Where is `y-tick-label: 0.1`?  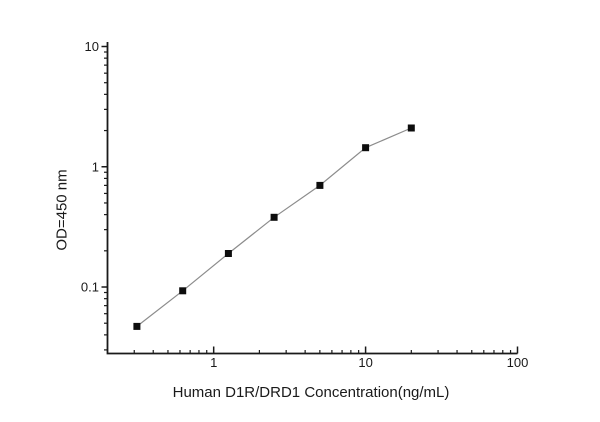 y-tick-label: 0.1 is located at coordinates (90, 287).